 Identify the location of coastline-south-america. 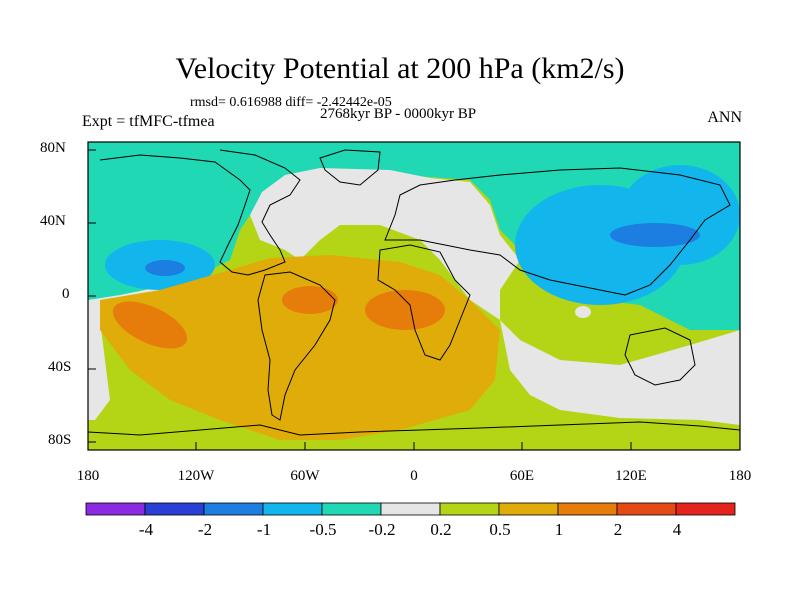
(296, 346).